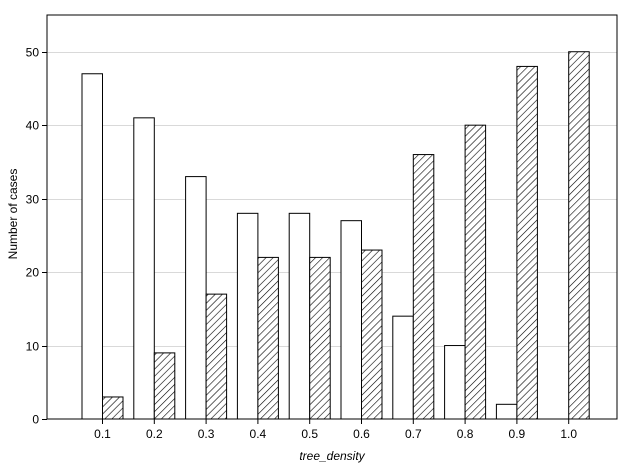 This screenshot has width=624, height=468. I want to click on bar-series-1-0.4, so click(247, 316).